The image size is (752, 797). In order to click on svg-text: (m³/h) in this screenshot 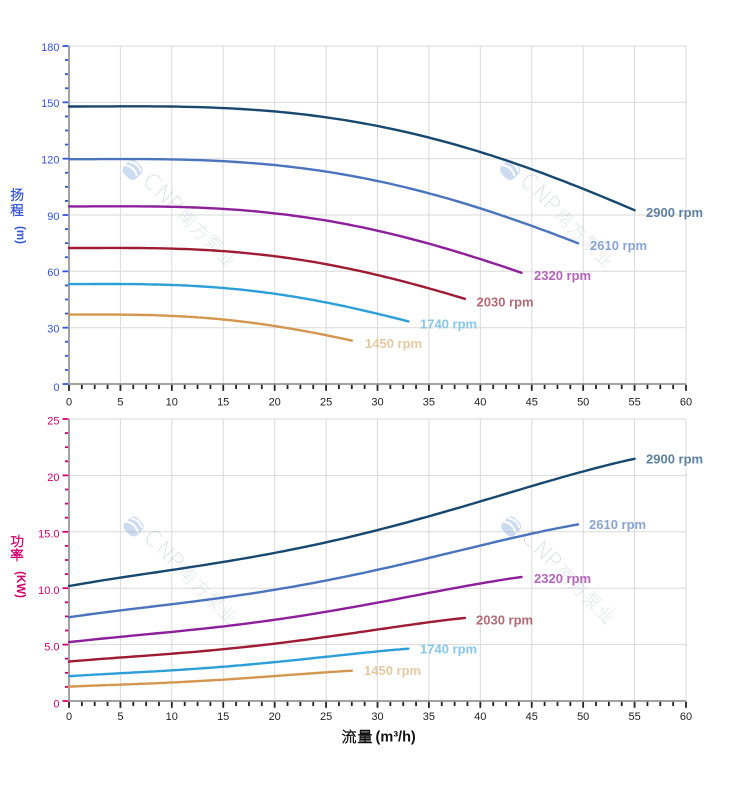, I will do `click(396, 738)`.